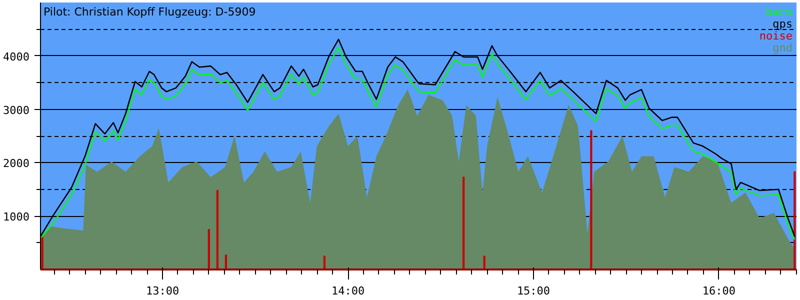  What do you see at coordinates (348, 291) in the screenshot?
I see `x-tick-label: 14:00` at bounding box center [348, 291].